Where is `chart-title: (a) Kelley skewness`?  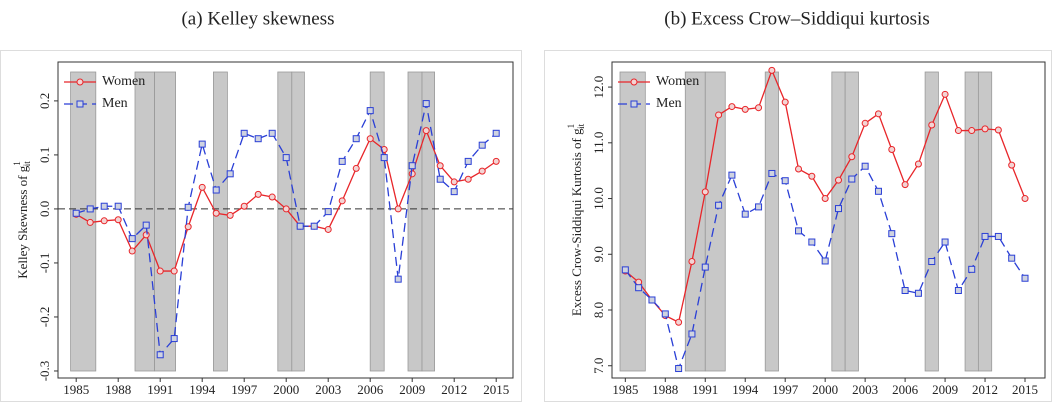
chart-title: (a) Kelley skewness is located at coordinates (257, 18).